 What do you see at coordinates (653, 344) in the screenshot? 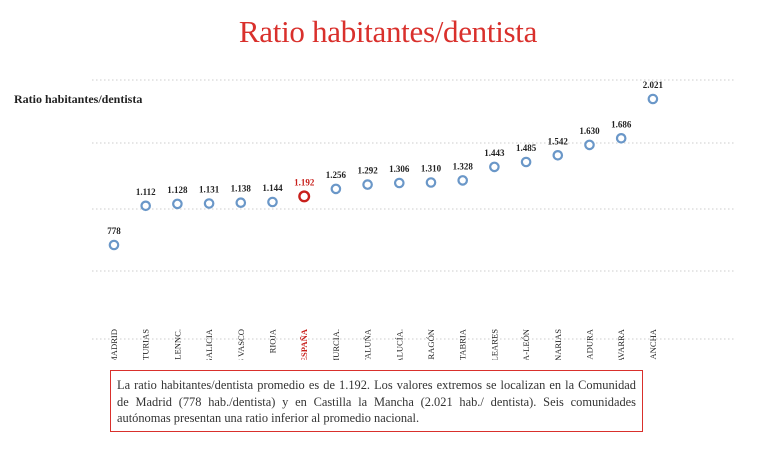
I see `category-label: CASTILLA- LA MANCHA` at bounding box center [653, 344].